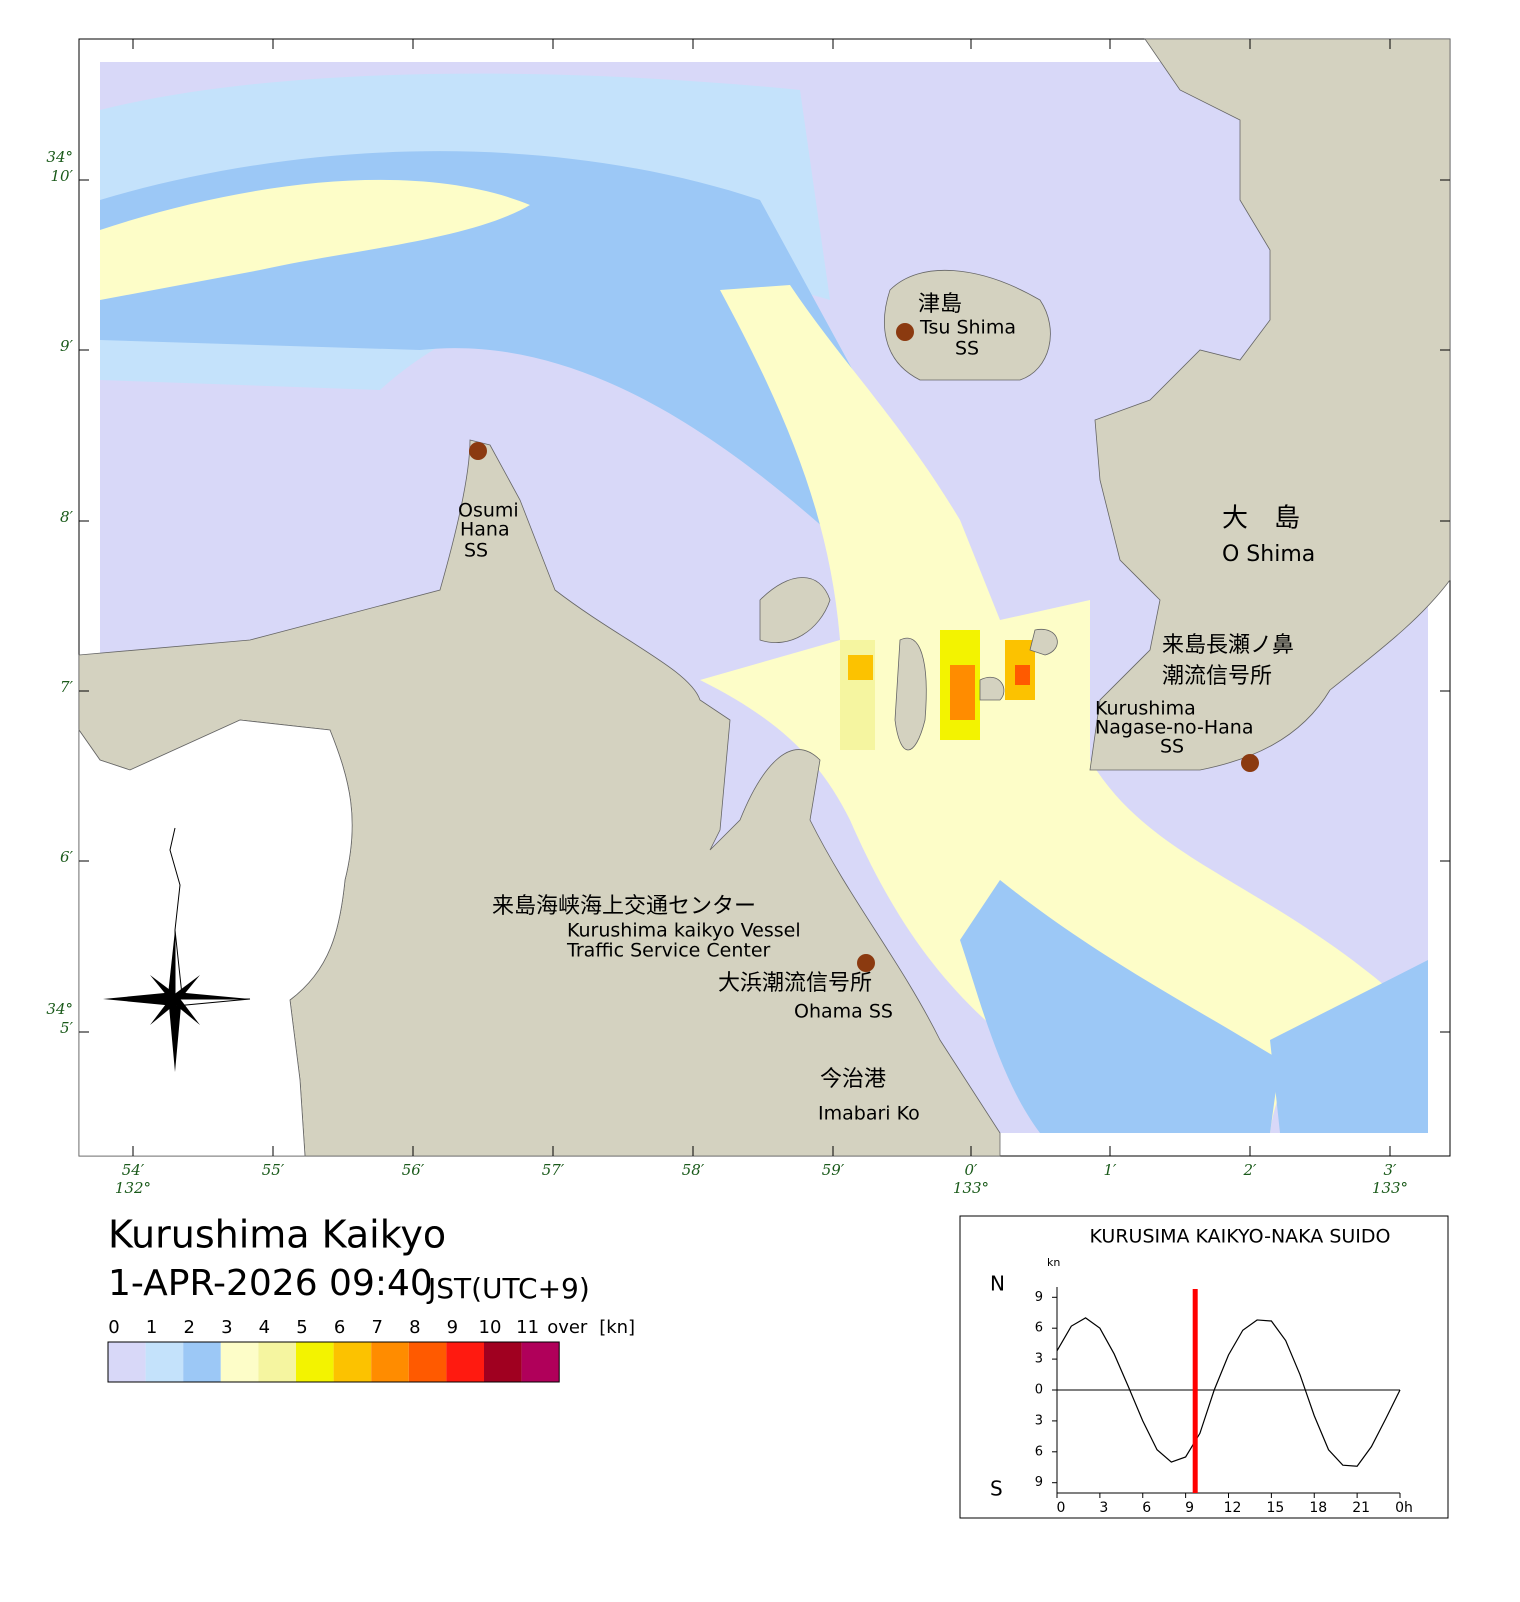 Image resolution: width=1520 pixels, height=1602 pixels. What do you see at coordinates (853, 1079) in the screenshot?
I see `place-label: 今治港` at bounding box center [853, 1079].